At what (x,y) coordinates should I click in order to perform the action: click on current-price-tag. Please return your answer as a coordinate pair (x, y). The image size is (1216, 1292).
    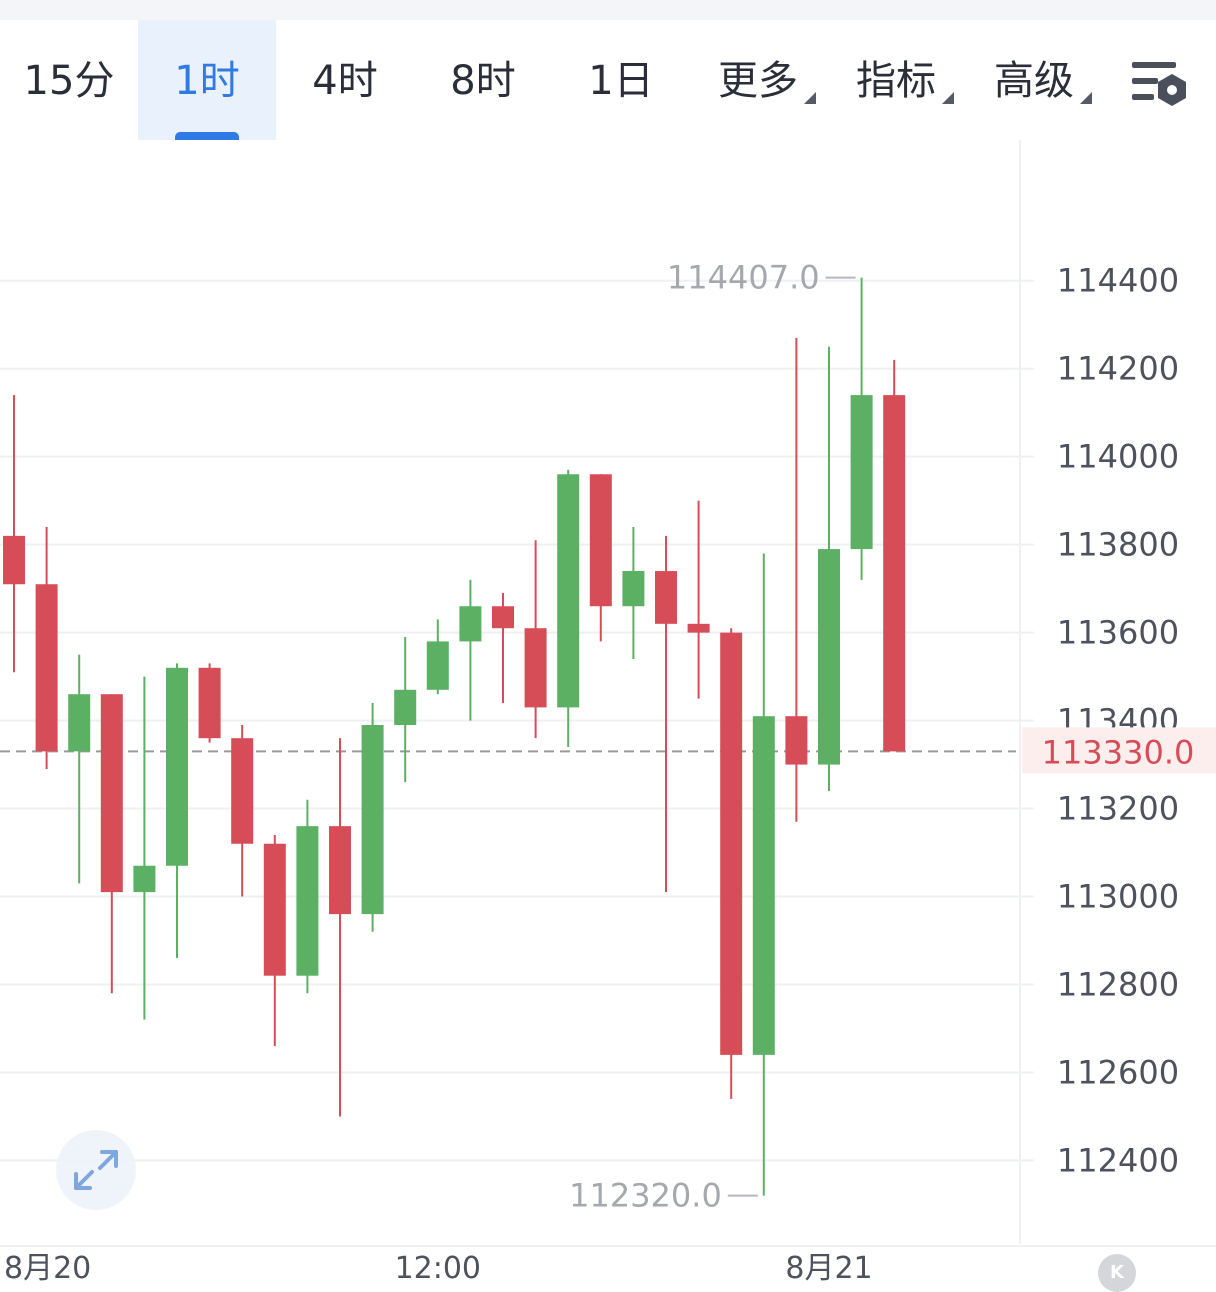
    Looking at the image, I should click on (1119, 750).